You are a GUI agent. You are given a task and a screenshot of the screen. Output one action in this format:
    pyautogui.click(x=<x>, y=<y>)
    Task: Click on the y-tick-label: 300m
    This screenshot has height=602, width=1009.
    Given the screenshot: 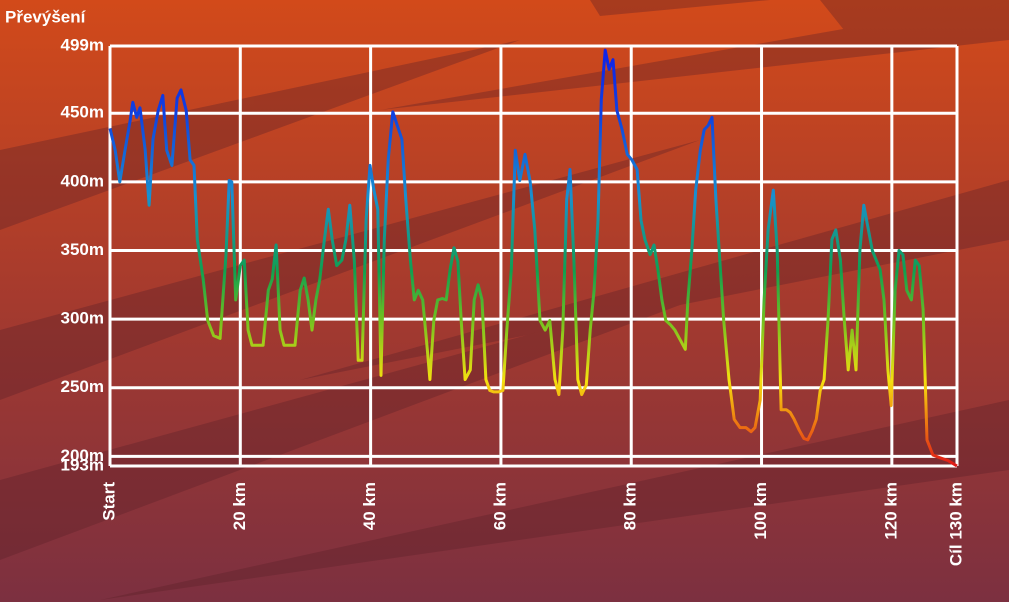 What is the action you would take?
    pyautogui.click(x=82, y=318)
    